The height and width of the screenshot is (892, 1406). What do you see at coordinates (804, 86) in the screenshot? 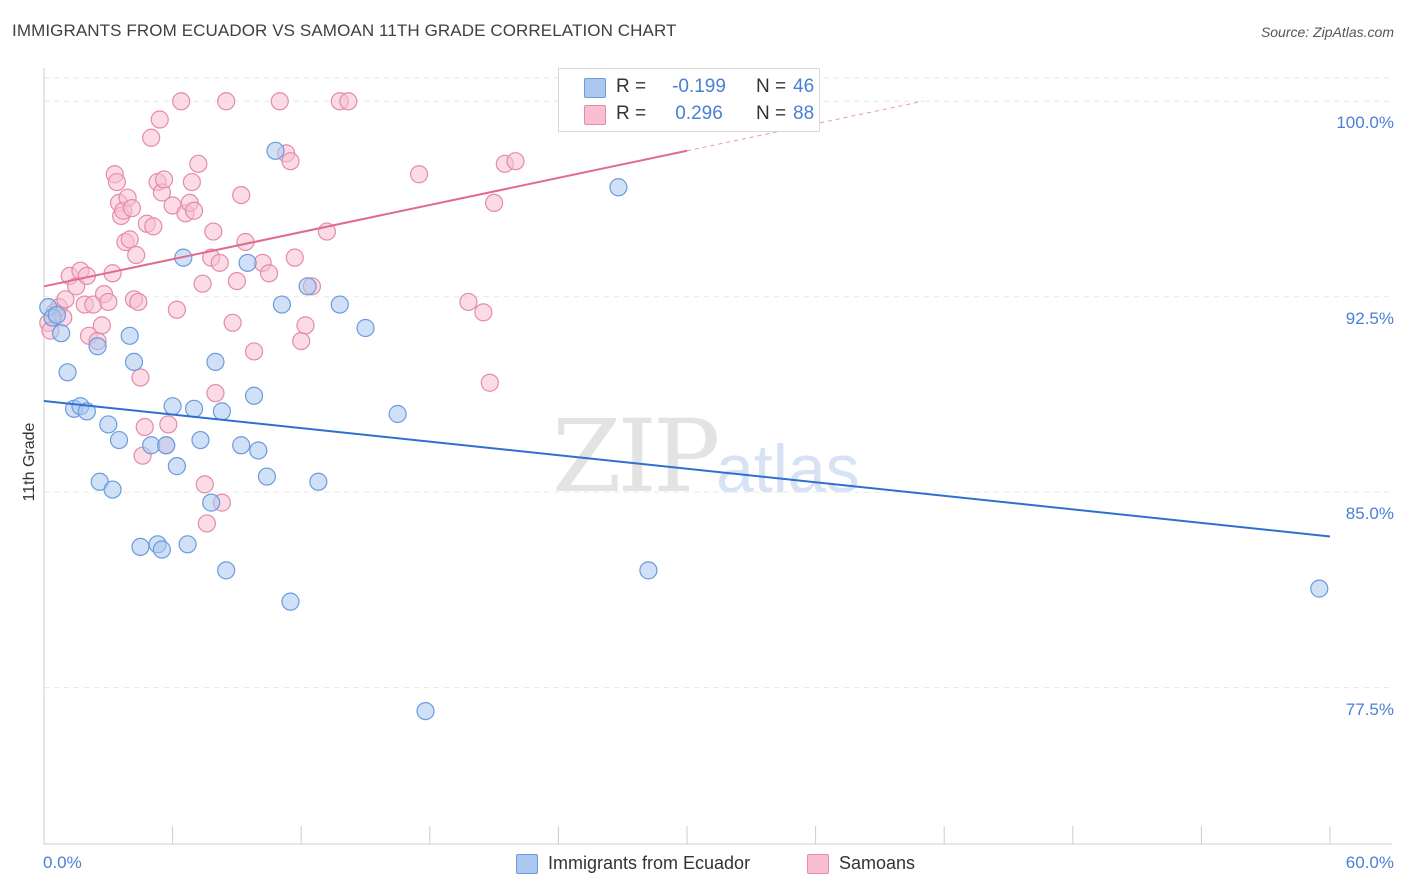
I see `legend-n-value: 46` at bounding box center [804, 86].